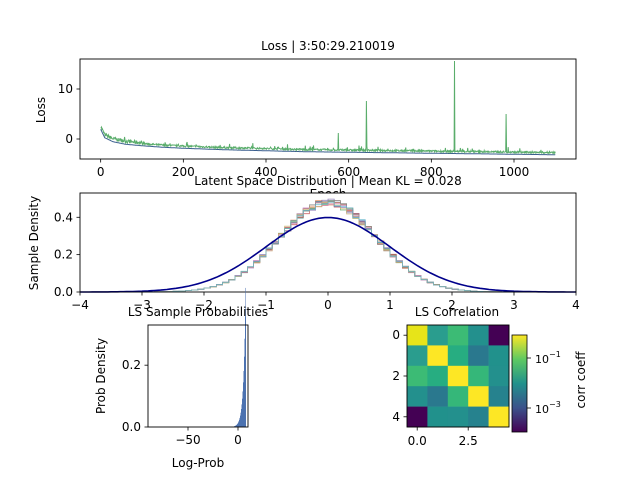  Describe the element at coordinates (238, 440) in the screenshot. I see `logprob-x-tick-label: 0` at that location.